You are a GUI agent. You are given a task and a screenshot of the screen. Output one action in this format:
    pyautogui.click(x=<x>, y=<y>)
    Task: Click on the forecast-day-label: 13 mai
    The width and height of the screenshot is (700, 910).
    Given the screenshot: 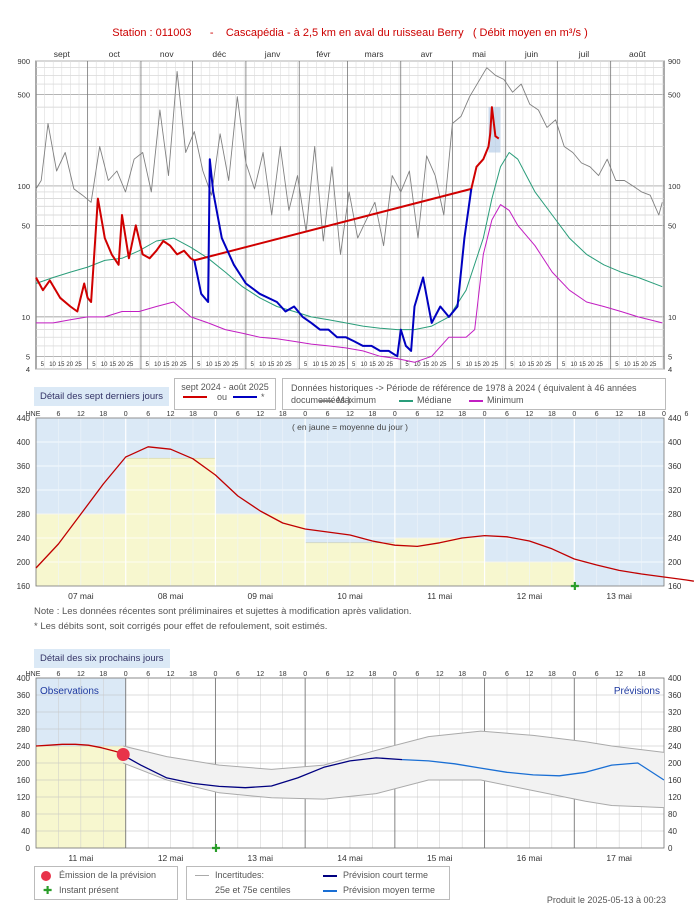 What is the action you would take?
    pyautogui.click(x=261, y=858)
    